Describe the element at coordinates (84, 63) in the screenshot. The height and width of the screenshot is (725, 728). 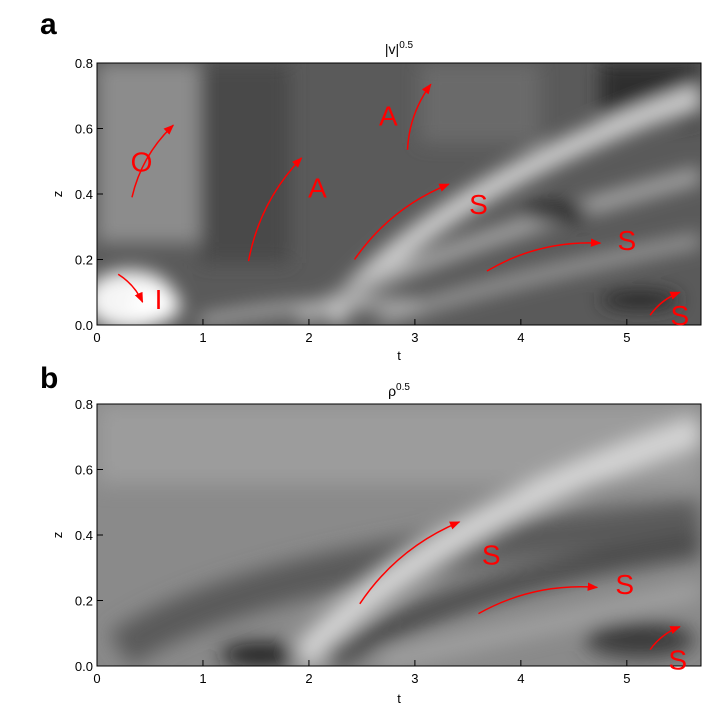
I see `ytick-label-a-4: 0.8` at that location.